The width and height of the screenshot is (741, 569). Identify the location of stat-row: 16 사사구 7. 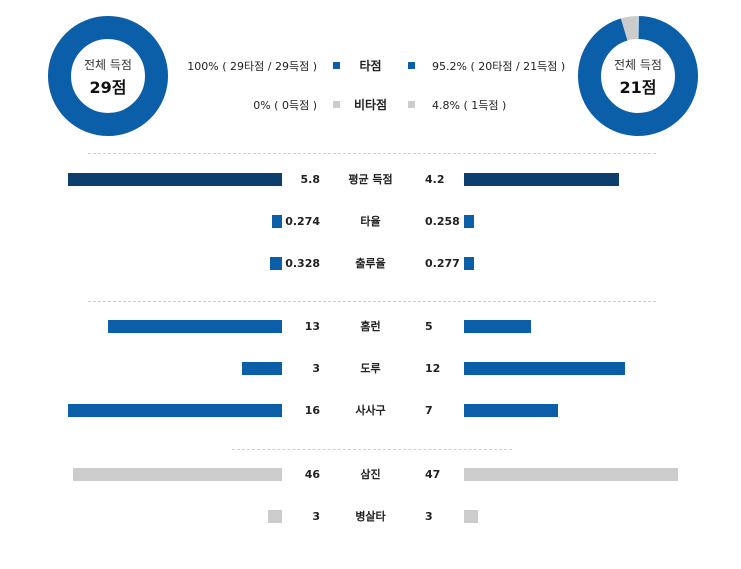
(370, 411).